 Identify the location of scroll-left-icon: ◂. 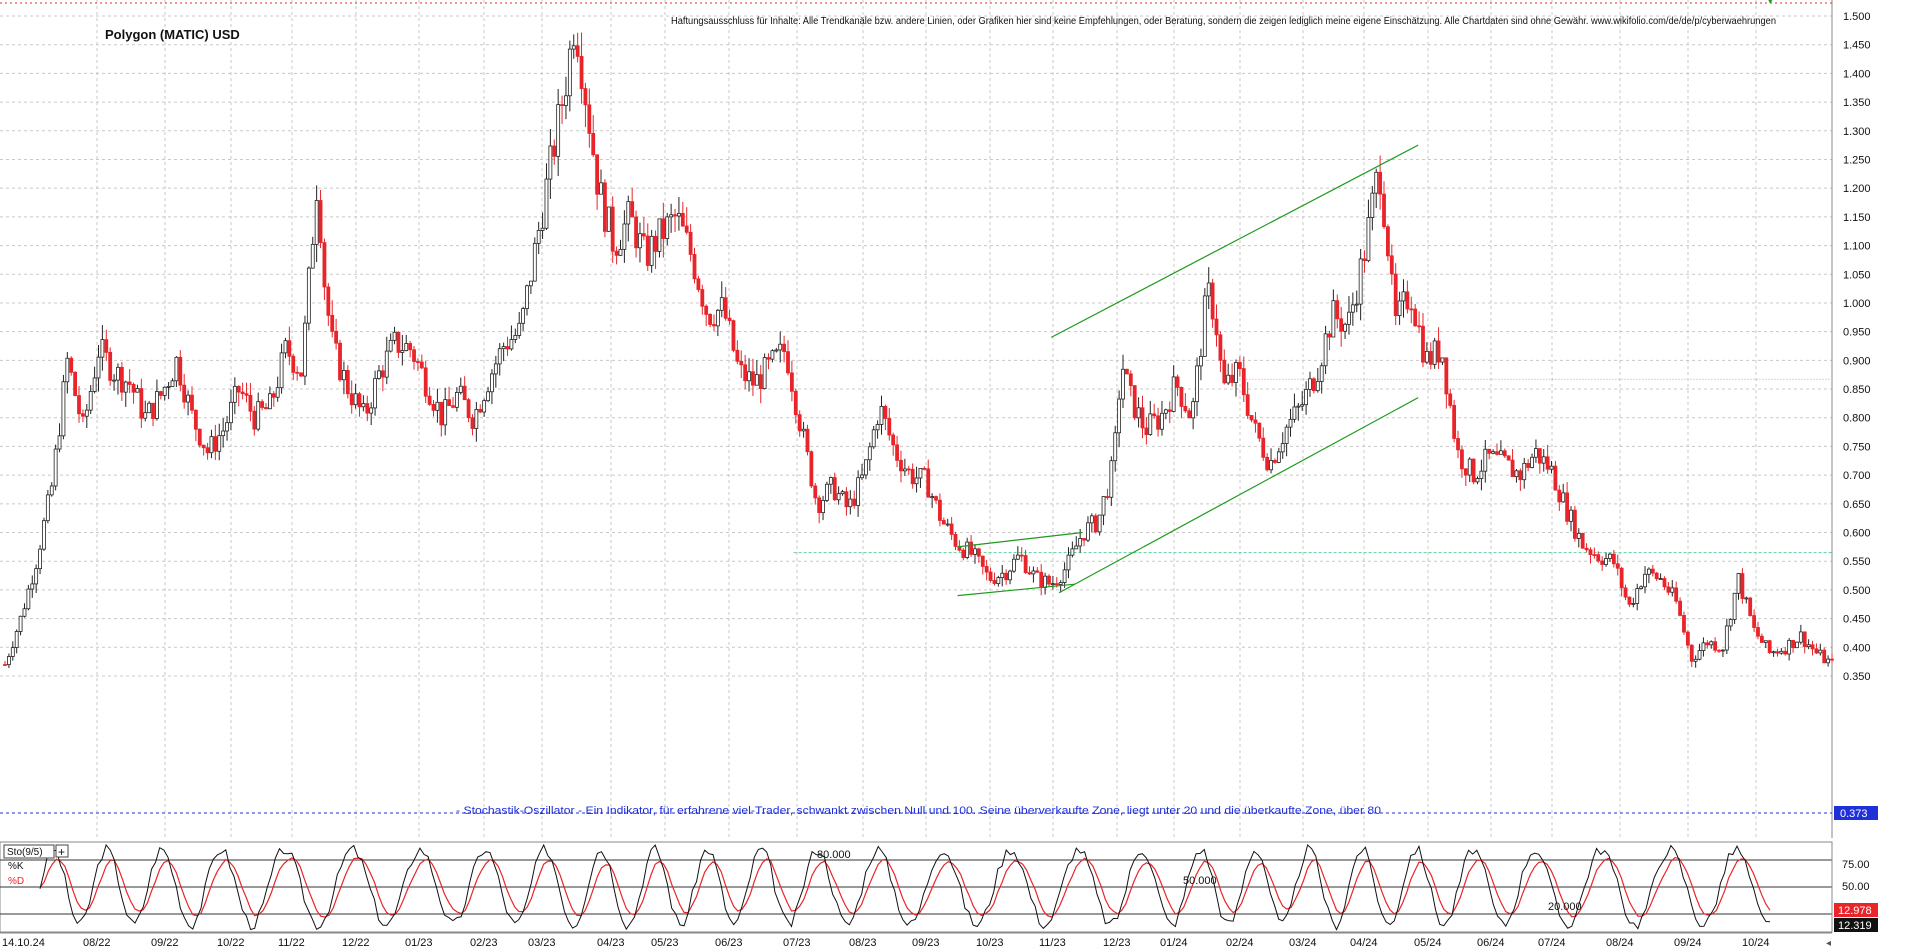
(1828, 943).